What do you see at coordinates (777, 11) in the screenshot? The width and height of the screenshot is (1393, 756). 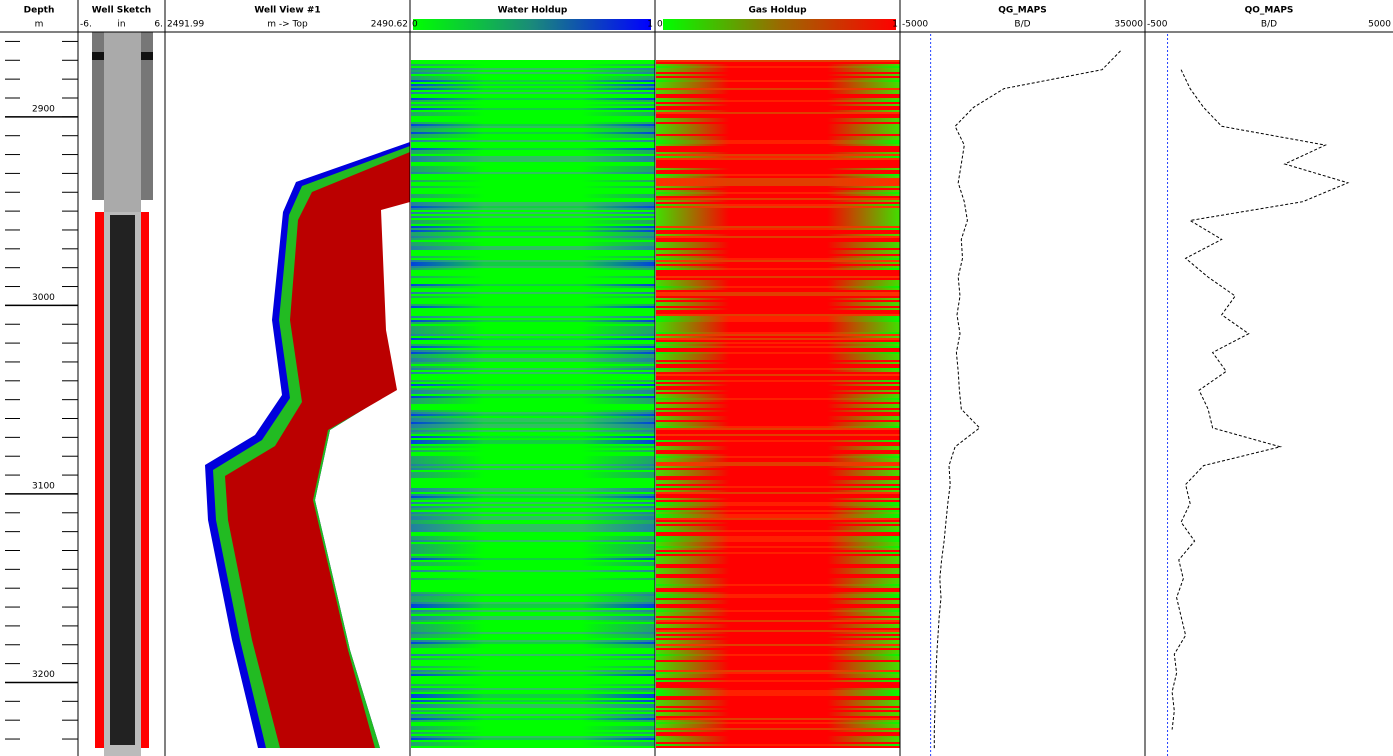 I see `track-title: Gas Holdup` at bounding box center [777, 11].